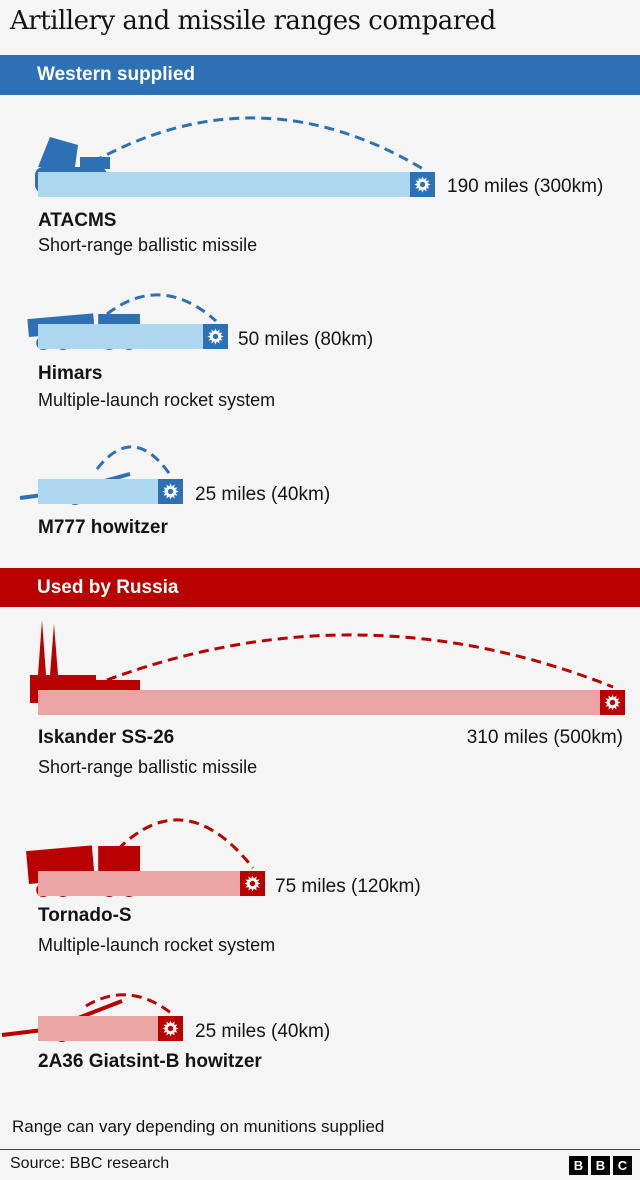 The width and height of the screenshot is (640, 1180). I want to click on system-name: Himars, so click(70, 373).